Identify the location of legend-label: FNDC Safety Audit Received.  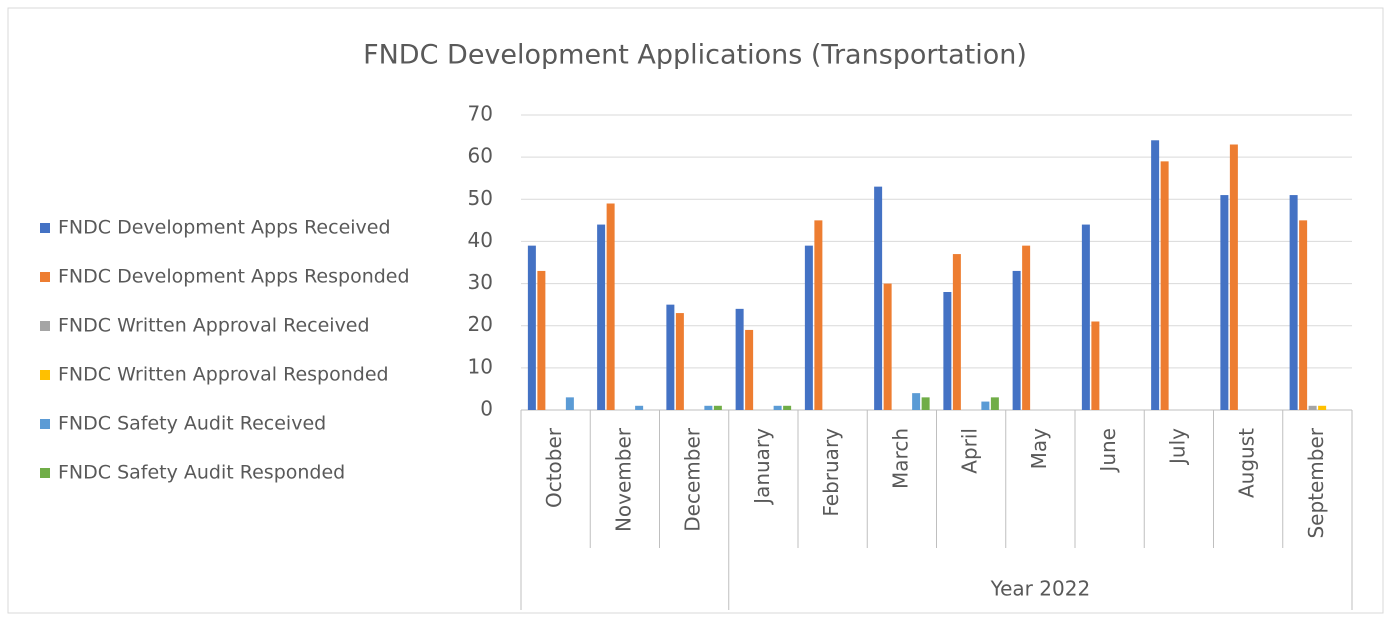
(192, 424).